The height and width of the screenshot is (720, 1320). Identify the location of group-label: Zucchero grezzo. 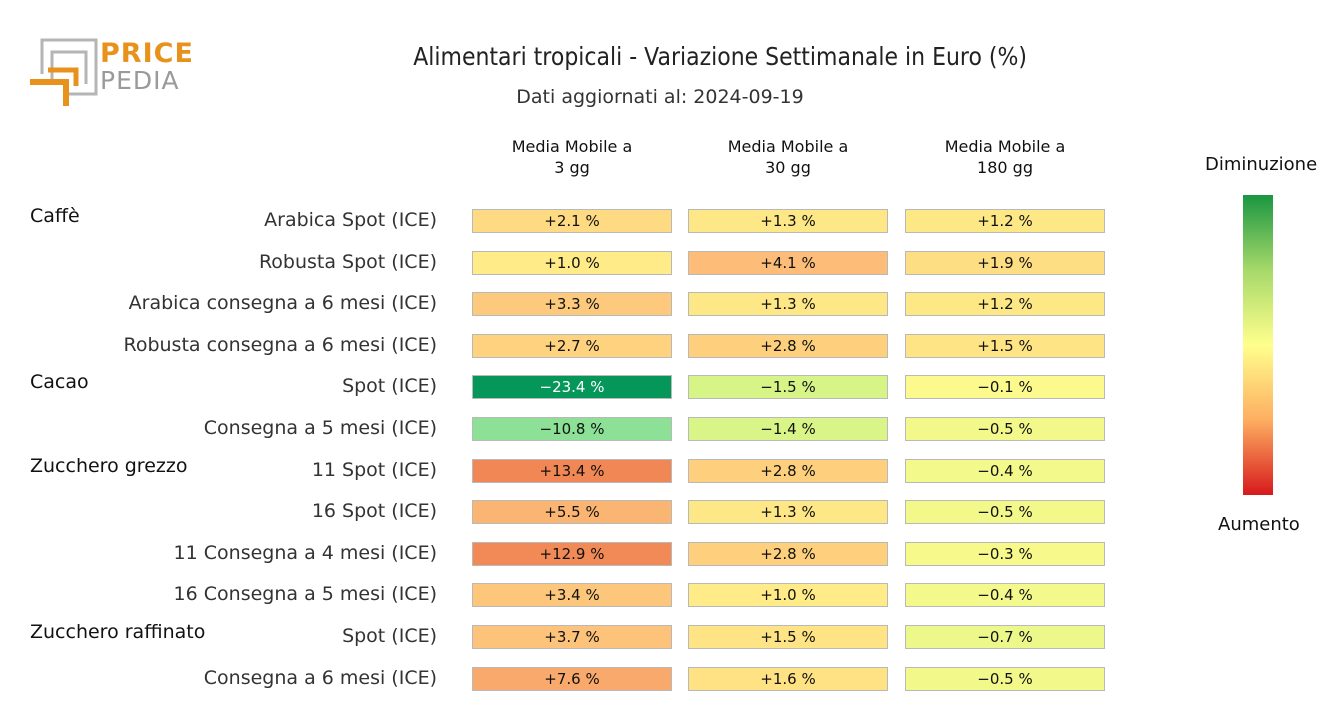
(109, 465).